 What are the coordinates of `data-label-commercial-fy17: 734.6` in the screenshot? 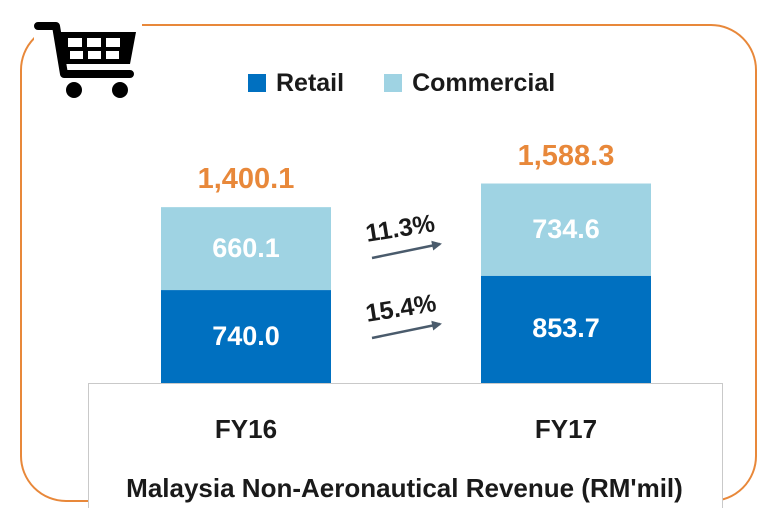 It's located at (566, 228).